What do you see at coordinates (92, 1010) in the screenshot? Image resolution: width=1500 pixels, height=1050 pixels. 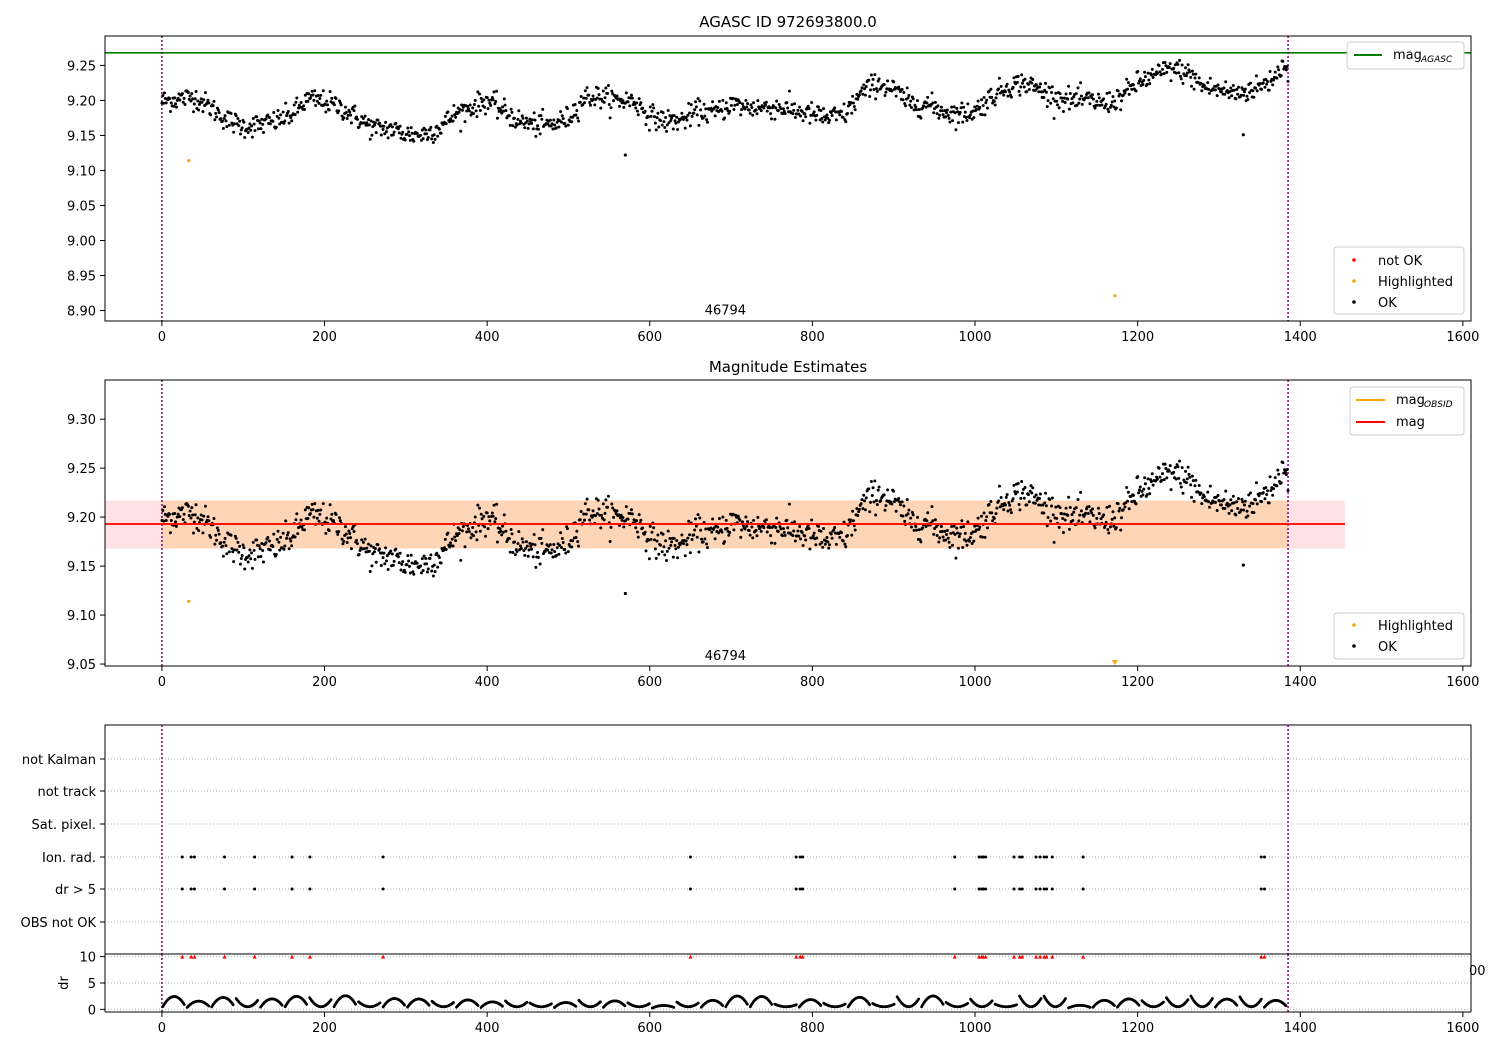 I see `y-tick-label: 0` at bounding box center [92, 1010].